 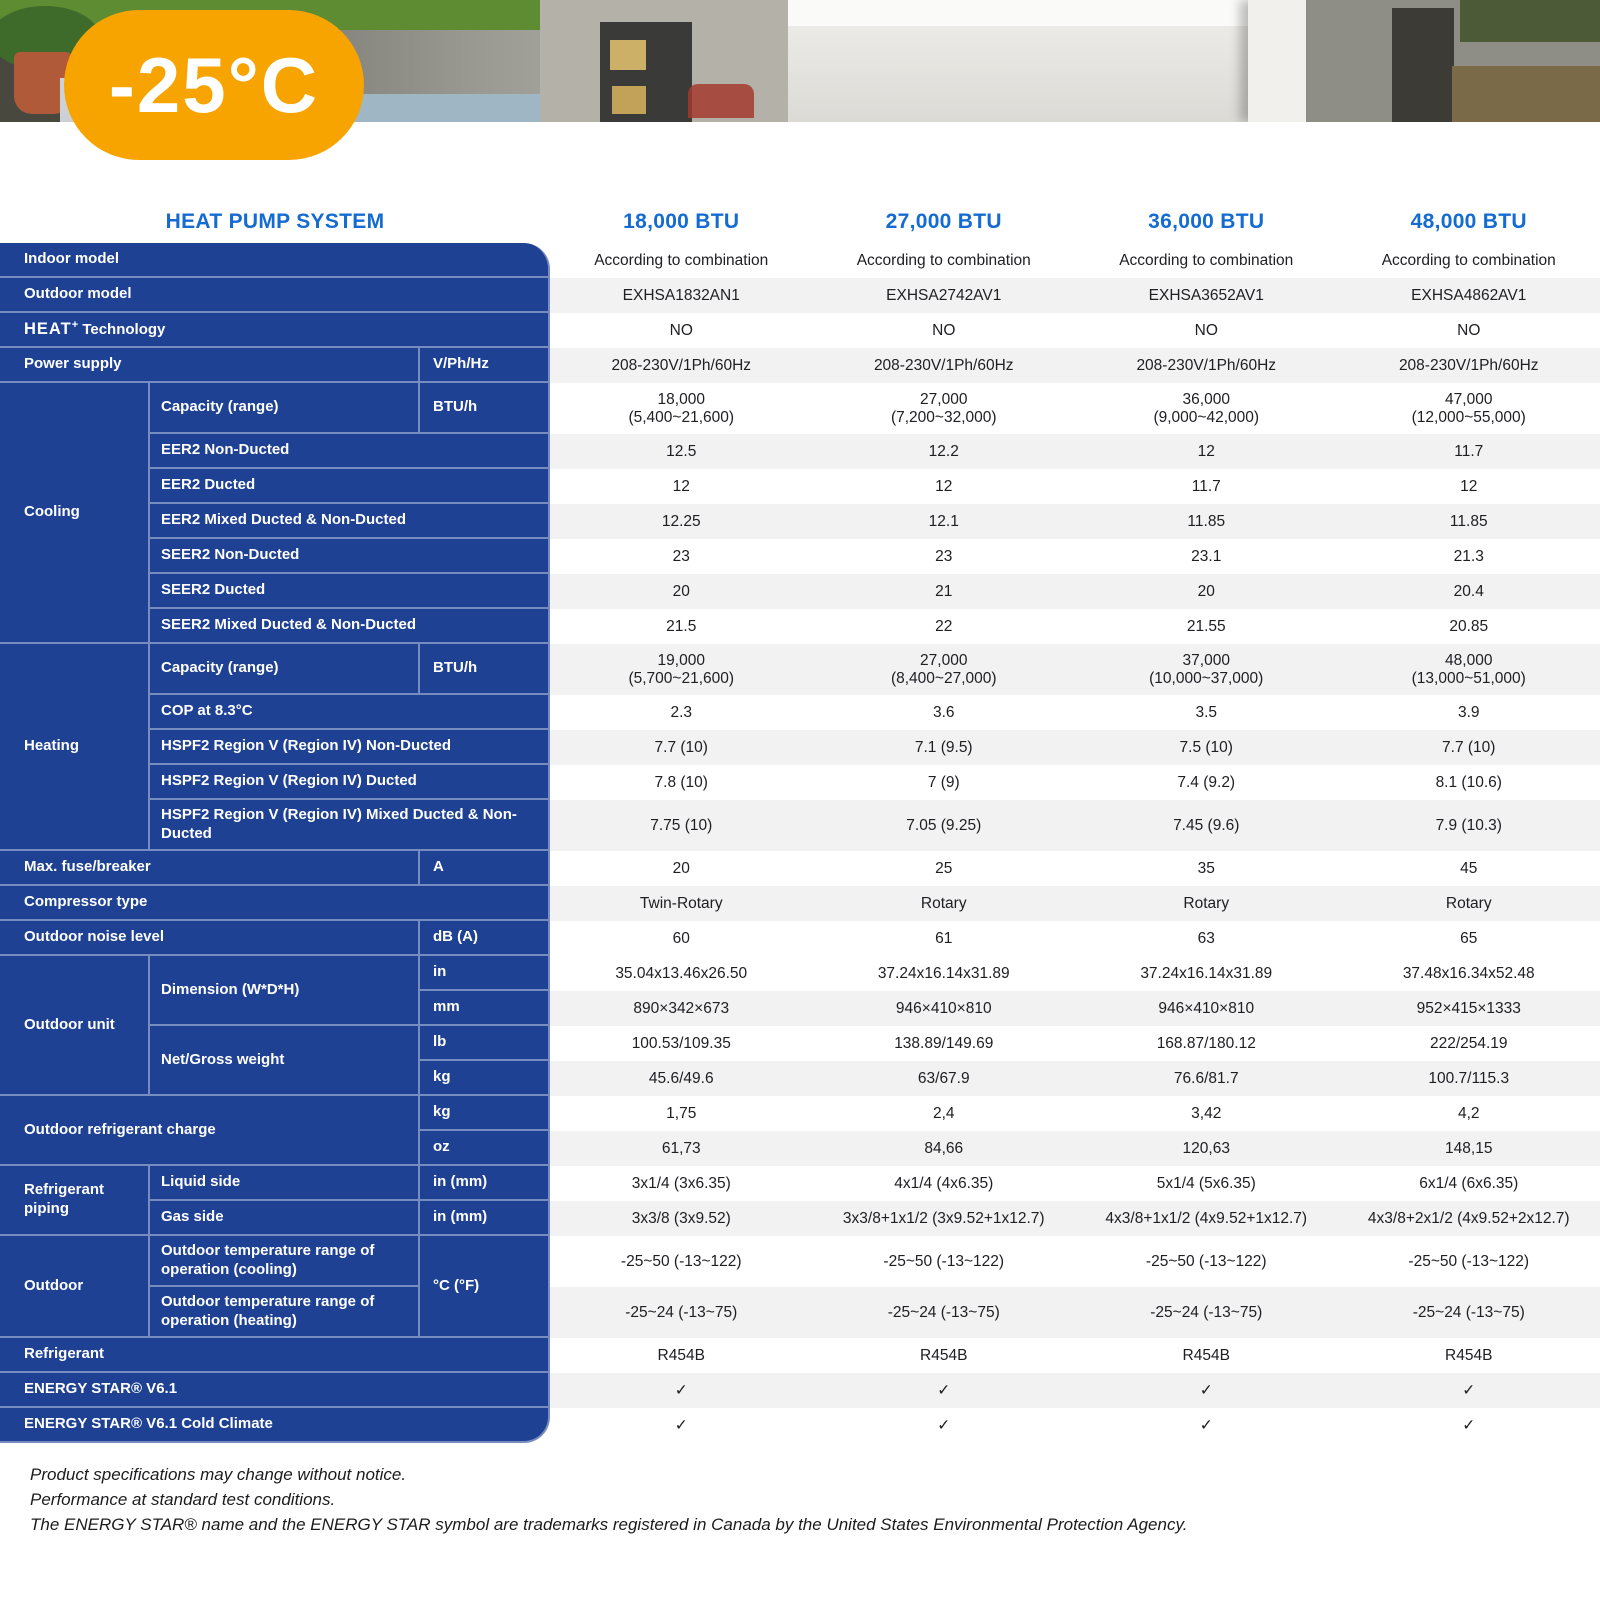 What do you see at coordinates (1468, 782) in the screenshot?
I see `spec-value: 8.1 (10.6)` at bounding box center [1468, 782].